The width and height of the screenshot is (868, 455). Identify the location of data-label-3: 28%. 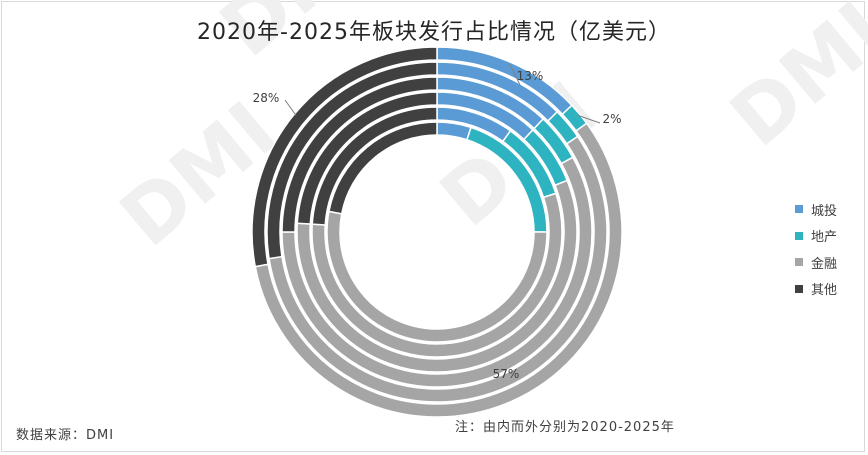
(266, 98).